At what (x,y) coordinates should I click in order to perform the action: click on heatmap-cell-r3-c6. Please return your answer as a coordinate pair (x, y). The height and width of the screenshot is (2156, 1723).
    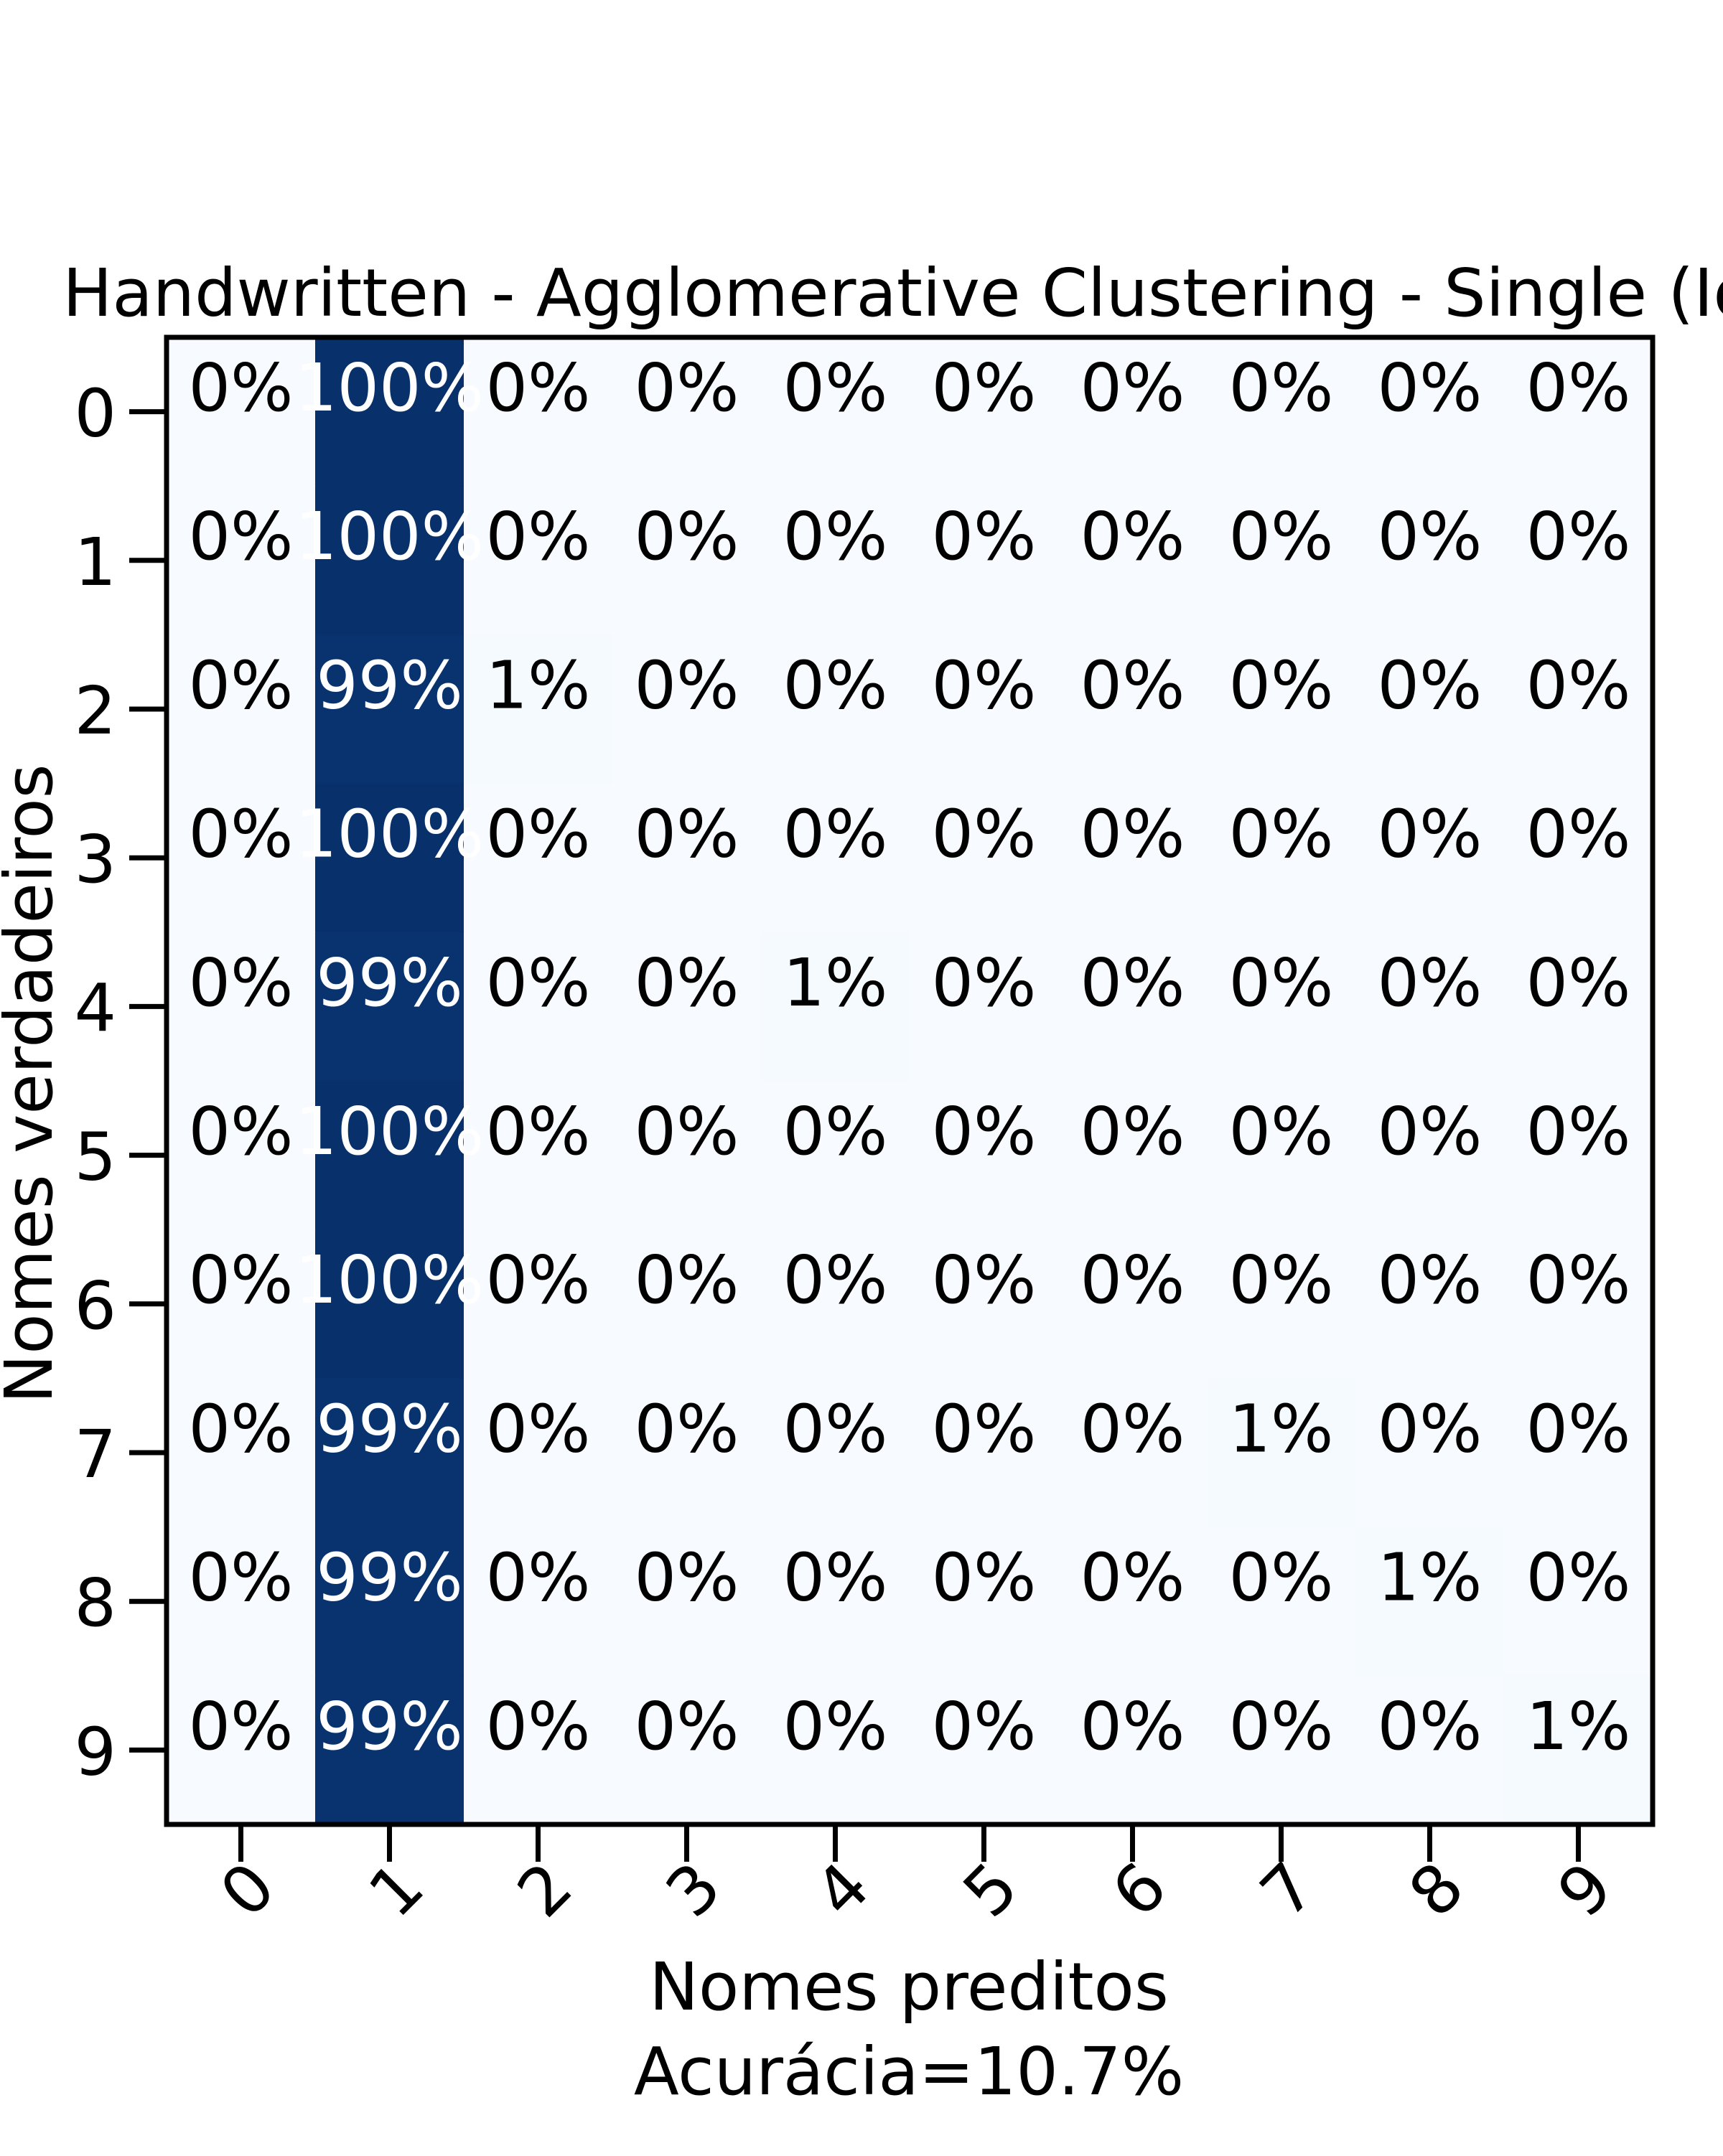
    Looking at the image, I should click on (1133, 858).